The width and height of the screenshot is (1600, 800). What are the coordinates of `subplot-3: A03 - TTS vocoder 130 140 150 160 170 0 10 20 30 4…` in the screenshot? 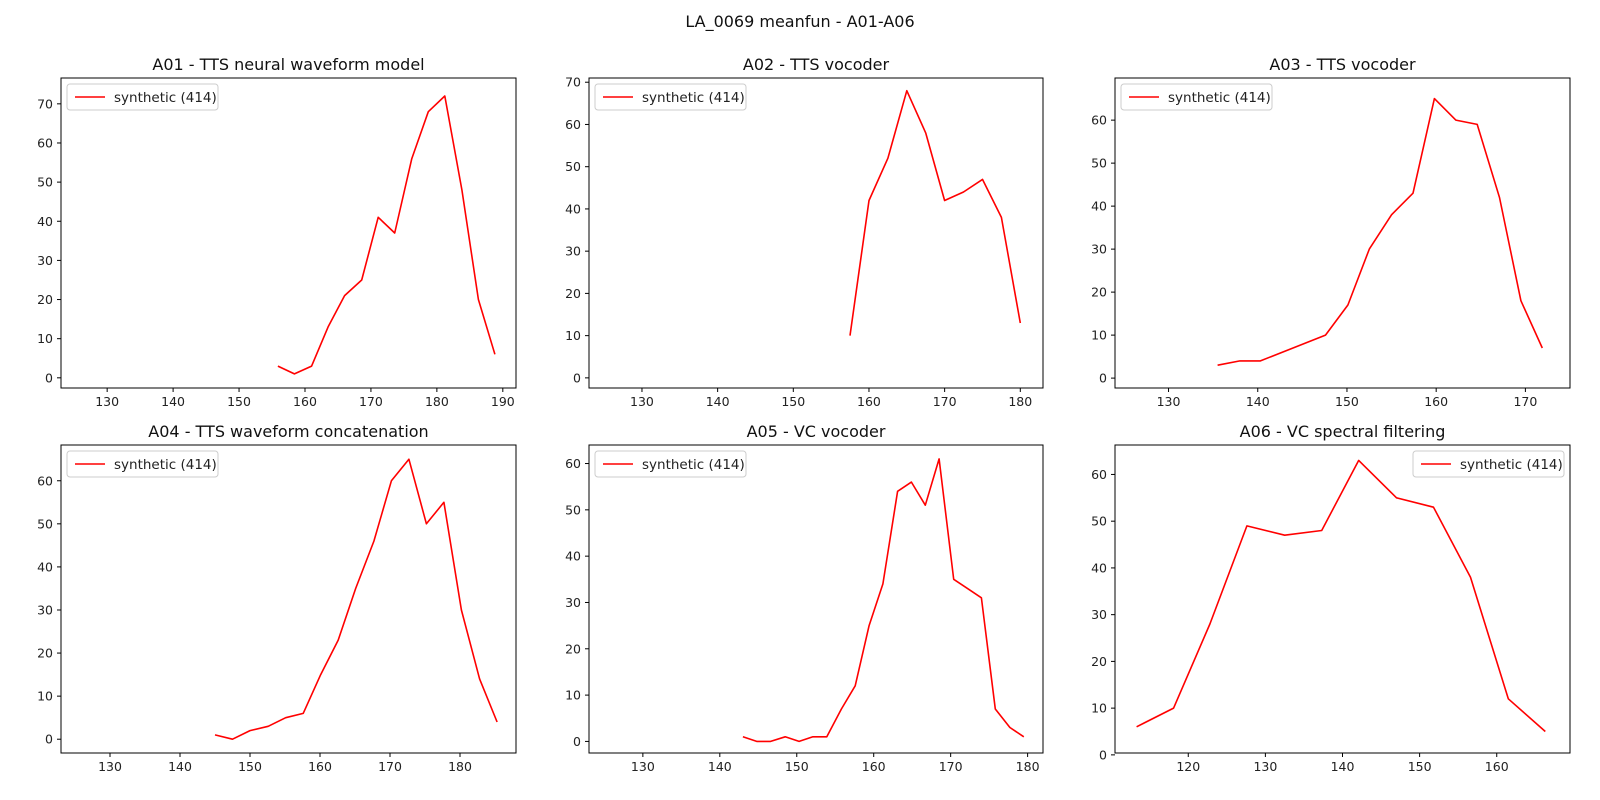 It's located at (1331, 232).